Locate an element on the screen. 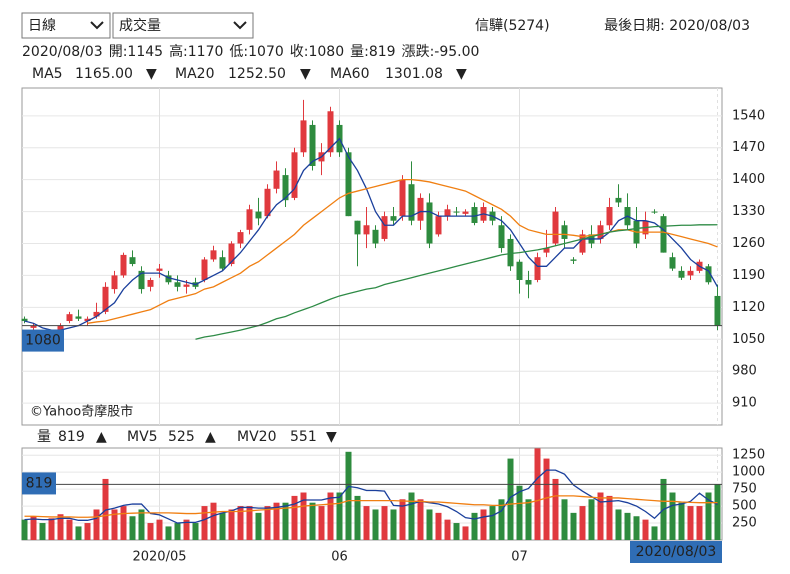 The width and height of the screenshot is (790, 574). x-tick-label: 2020/08/03 is located at coordinates (676, 552).